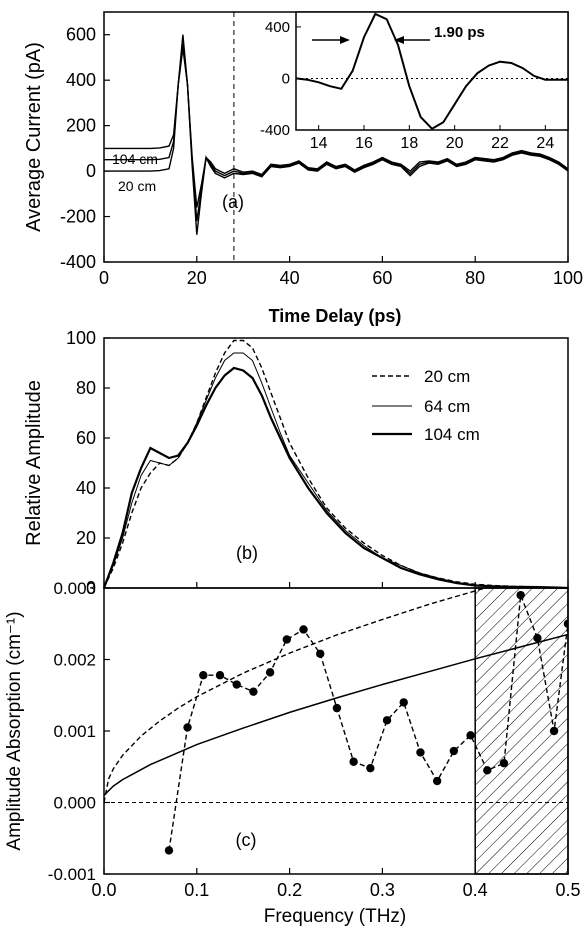 The width and height of the screenshot is (586, 937). Describe the element at coordinates (81, 338) in the screenshot. I see `y-tick-label: 100` at that location.